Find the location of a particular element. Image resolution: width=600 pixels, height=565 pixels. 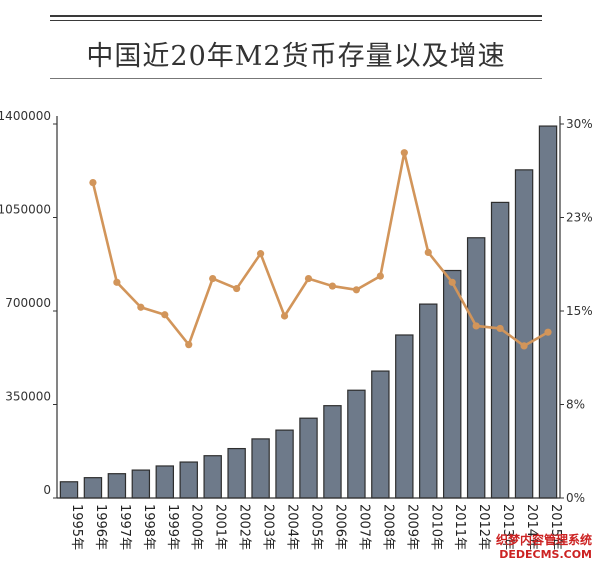

right-tick-label: 30% is located at coordinates (579, 124).